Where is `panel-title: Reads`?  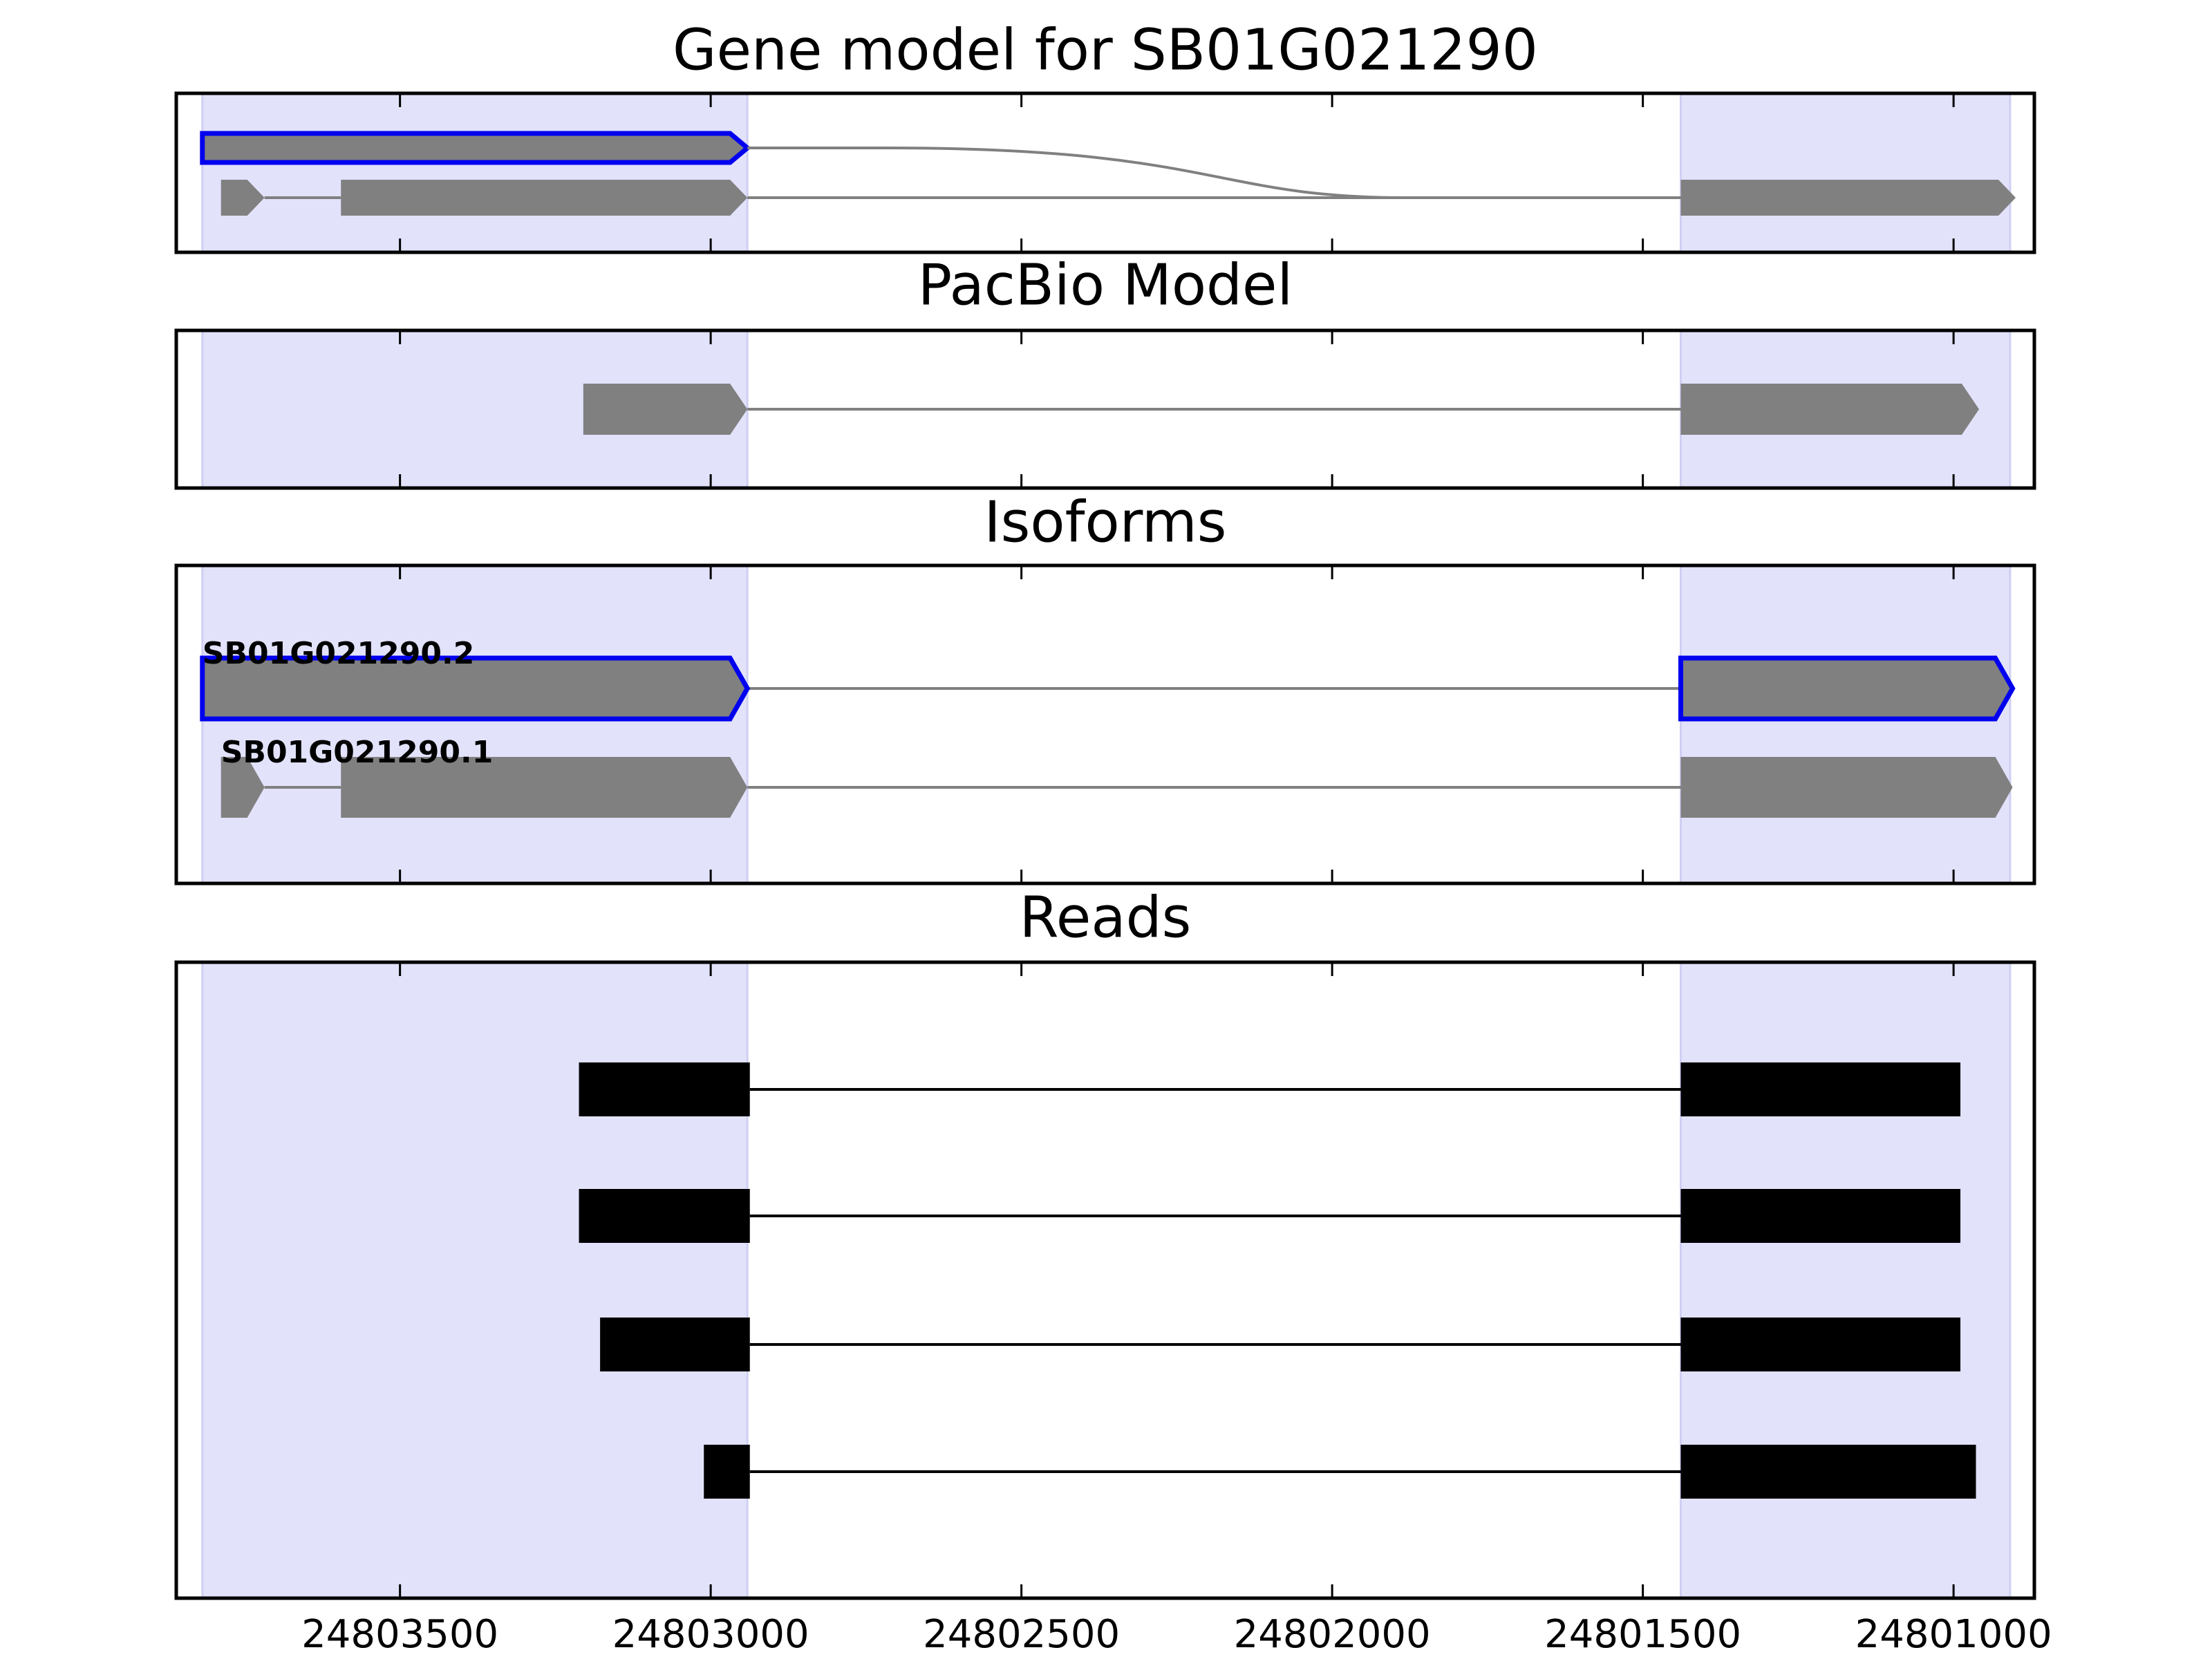 panel-title: Reads is located at coordinates (1106, 917).